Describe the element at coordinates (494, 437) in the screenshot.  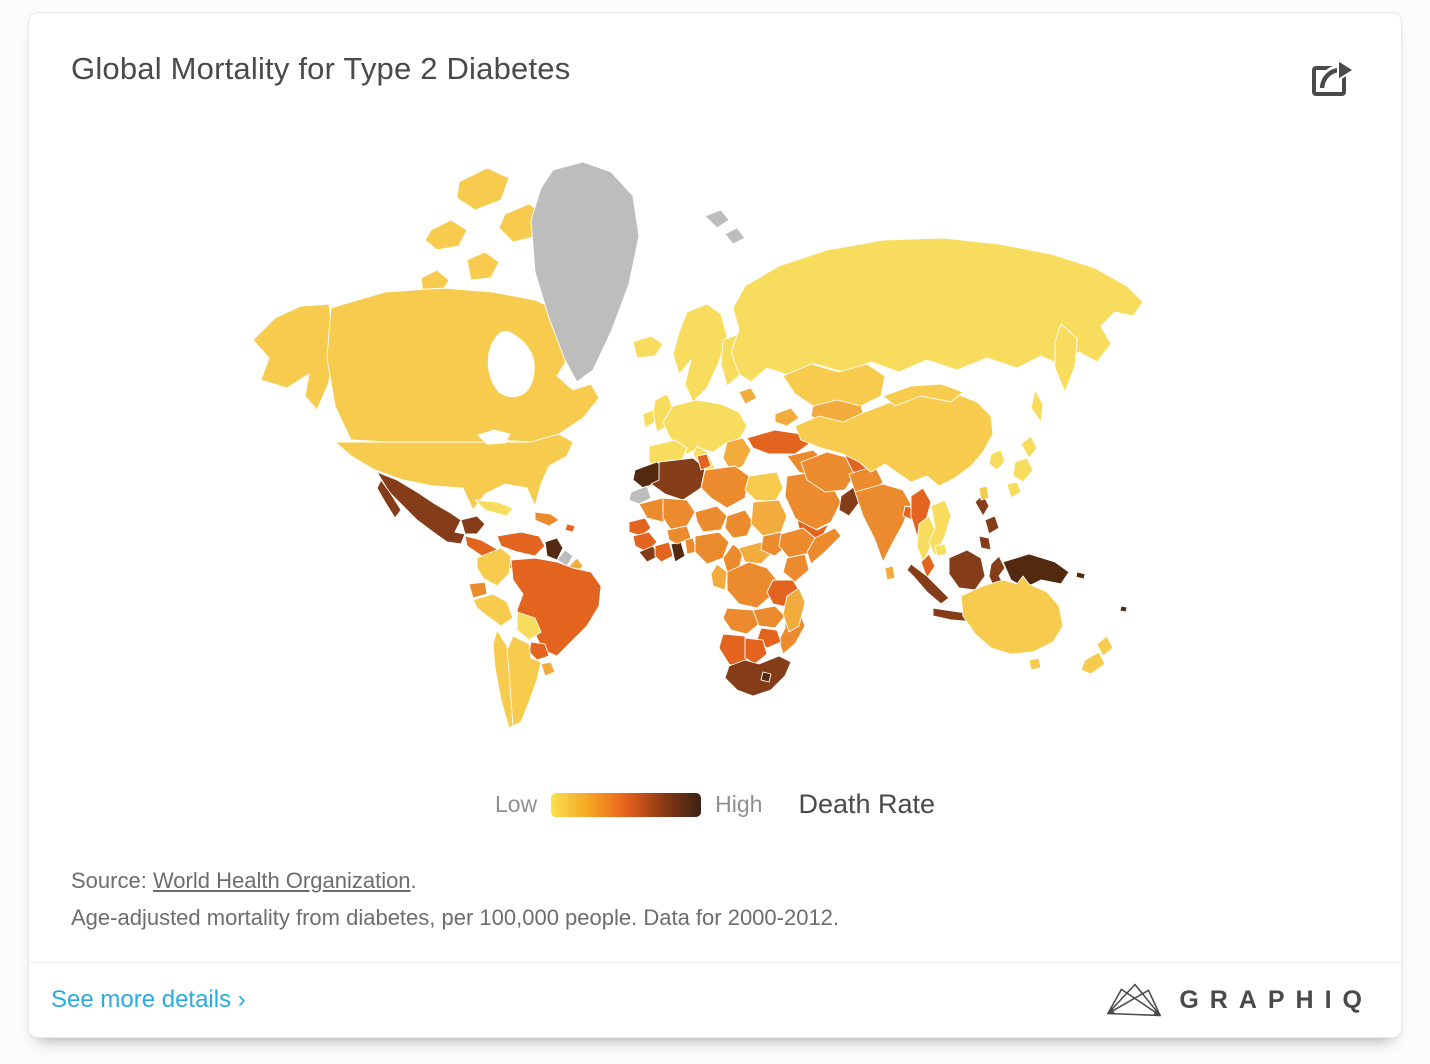
I see `great-lakes` at that location.